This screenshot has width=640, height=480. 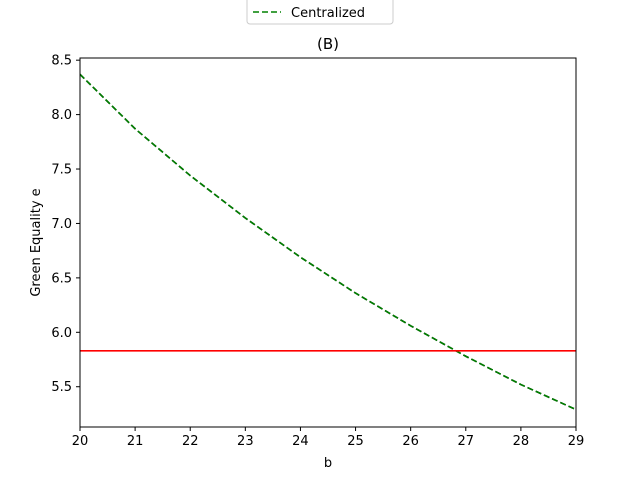 What do you see at coordinates (61, 224) in the screenshot?
I see `y-tick-label: 7.0` at bounding box center [61, 224].